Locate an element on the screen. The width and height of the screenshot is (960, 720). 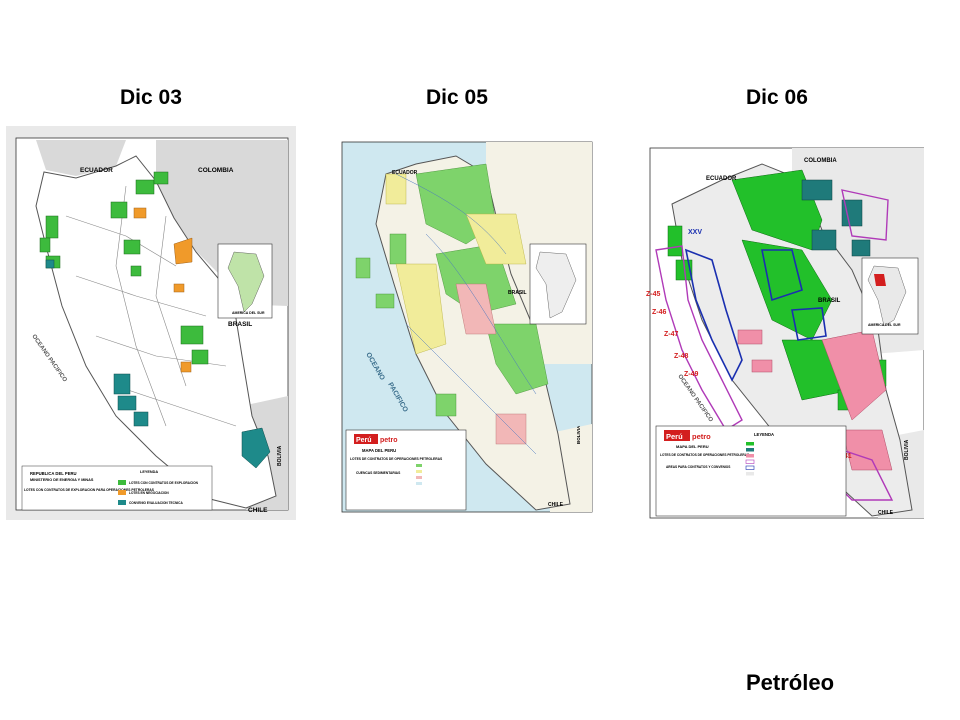
block-z48: Z-48 is located at coordinates (681, 356).